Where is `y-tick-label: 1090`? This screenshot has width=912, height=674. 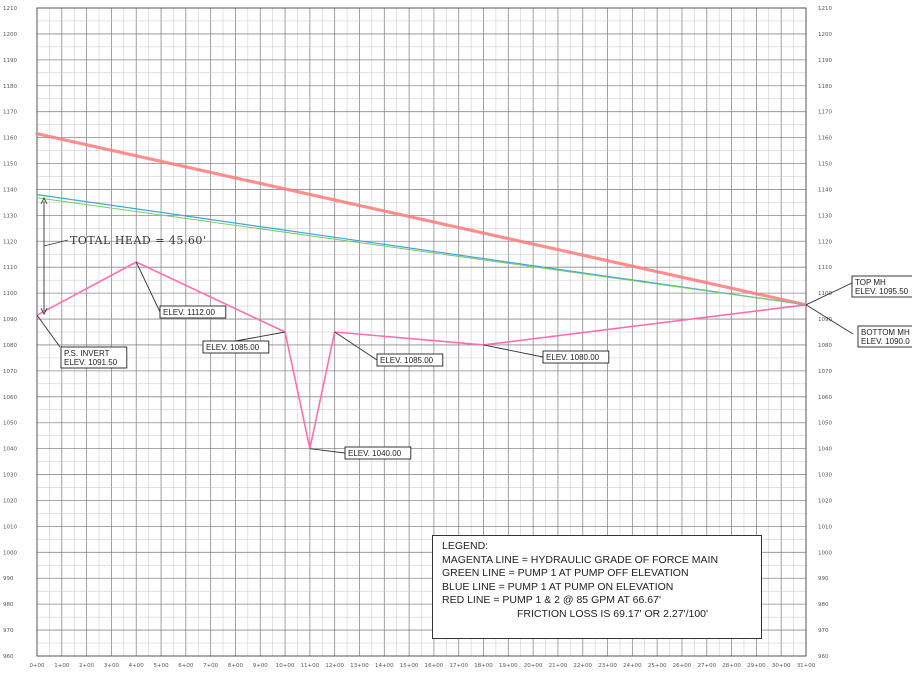 y-tick-label: 1090 is located at coordinates (825, 320).